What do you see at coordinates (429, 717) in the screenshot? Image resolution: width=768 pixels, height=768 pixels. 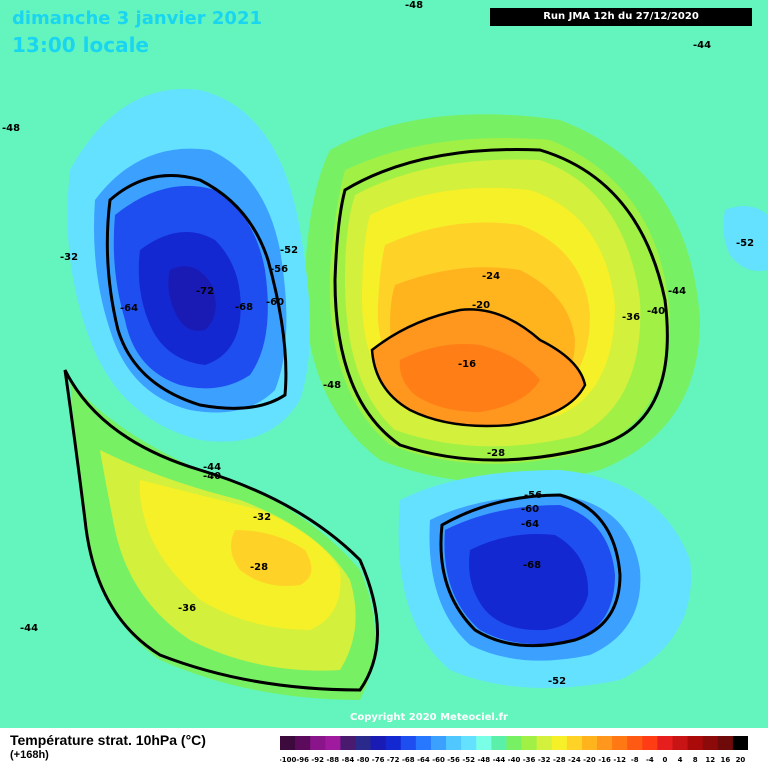 I see `copyright-text: Copyright 2020 Meteociel.fr` at bounding box center [429, 717].